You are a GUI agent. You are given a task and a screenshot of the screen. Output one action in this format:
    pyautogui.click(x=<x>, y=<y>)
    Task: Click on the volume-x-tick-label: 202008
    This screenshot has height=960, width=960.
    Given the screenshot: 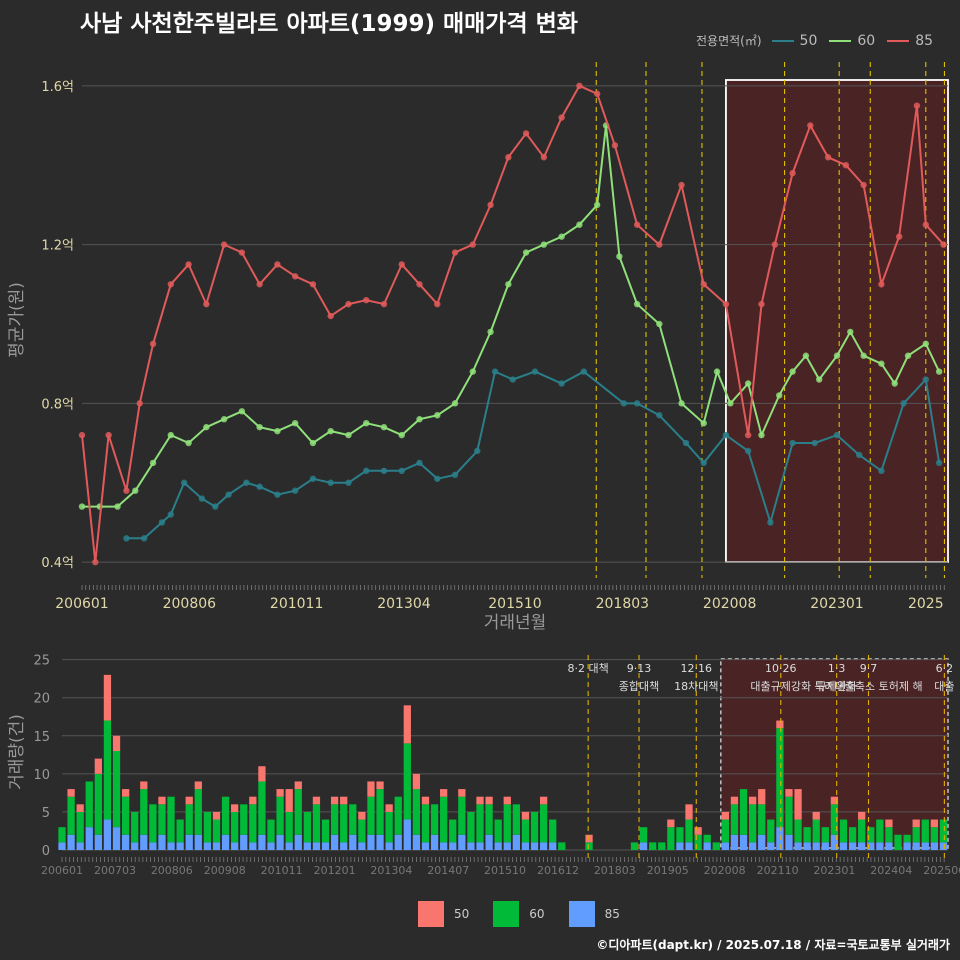 What is the action you would take?
    pyautogui.click(x=725, y=870)
    